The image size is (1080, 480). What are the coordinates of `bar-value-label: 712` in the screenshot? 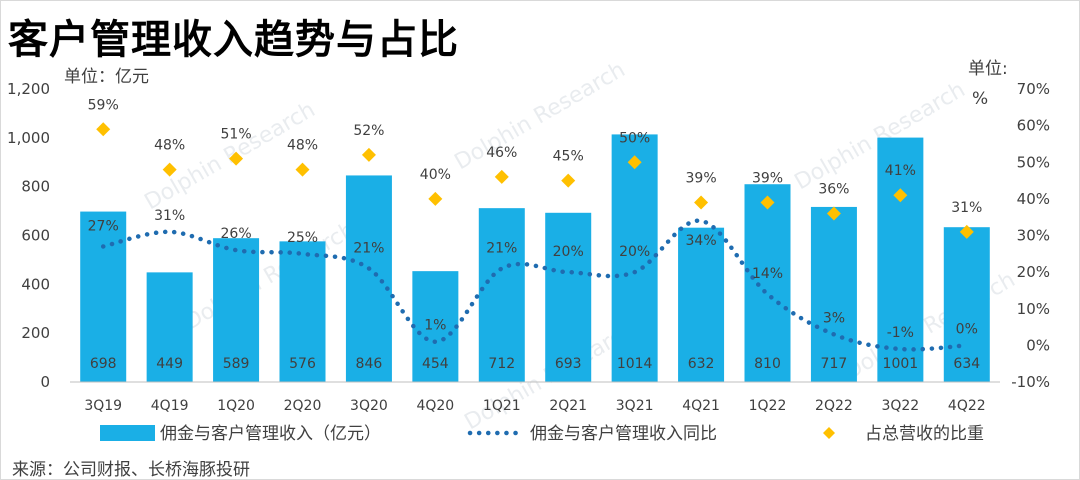 It's located at (501, 364).